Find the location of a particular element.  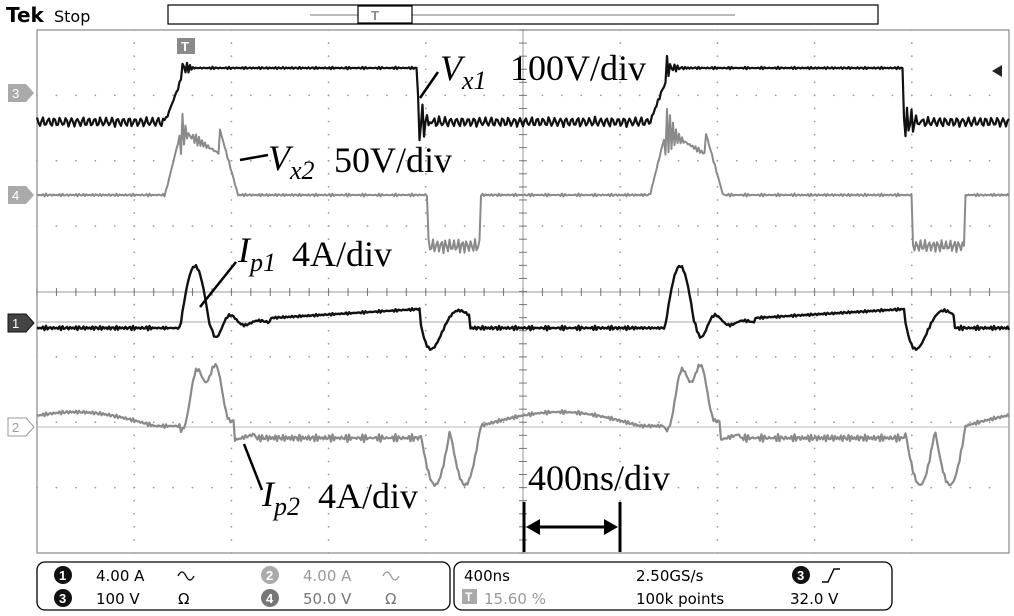

ch1-ac-coupling-icon is located at coordinates (186, 576).